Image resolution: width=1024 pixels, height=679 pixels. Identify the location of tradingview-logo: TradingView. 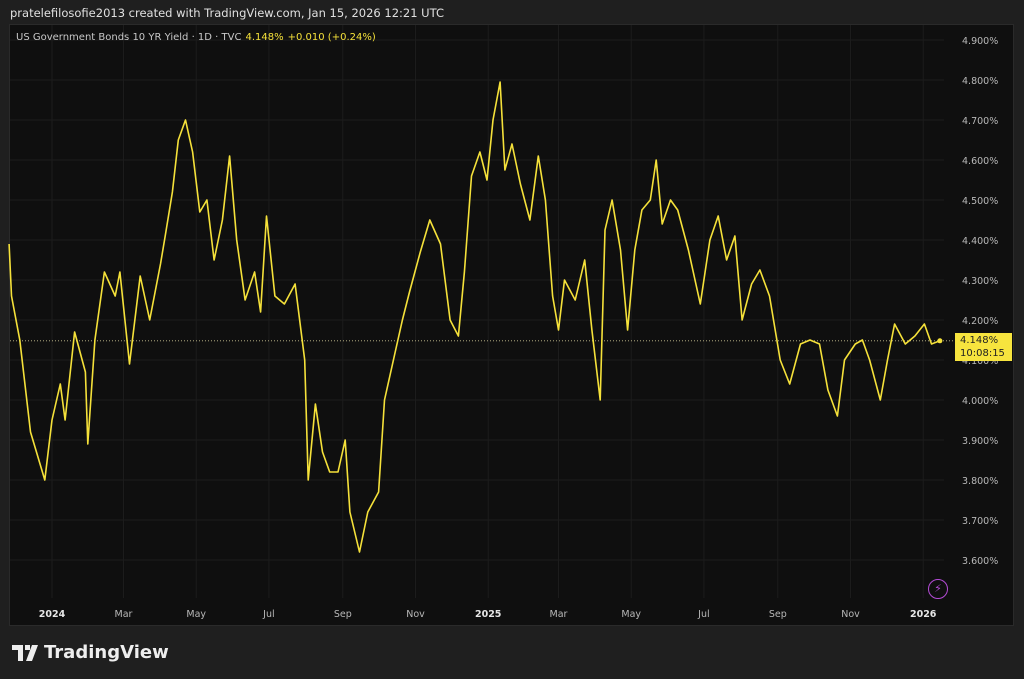
(90, 652).